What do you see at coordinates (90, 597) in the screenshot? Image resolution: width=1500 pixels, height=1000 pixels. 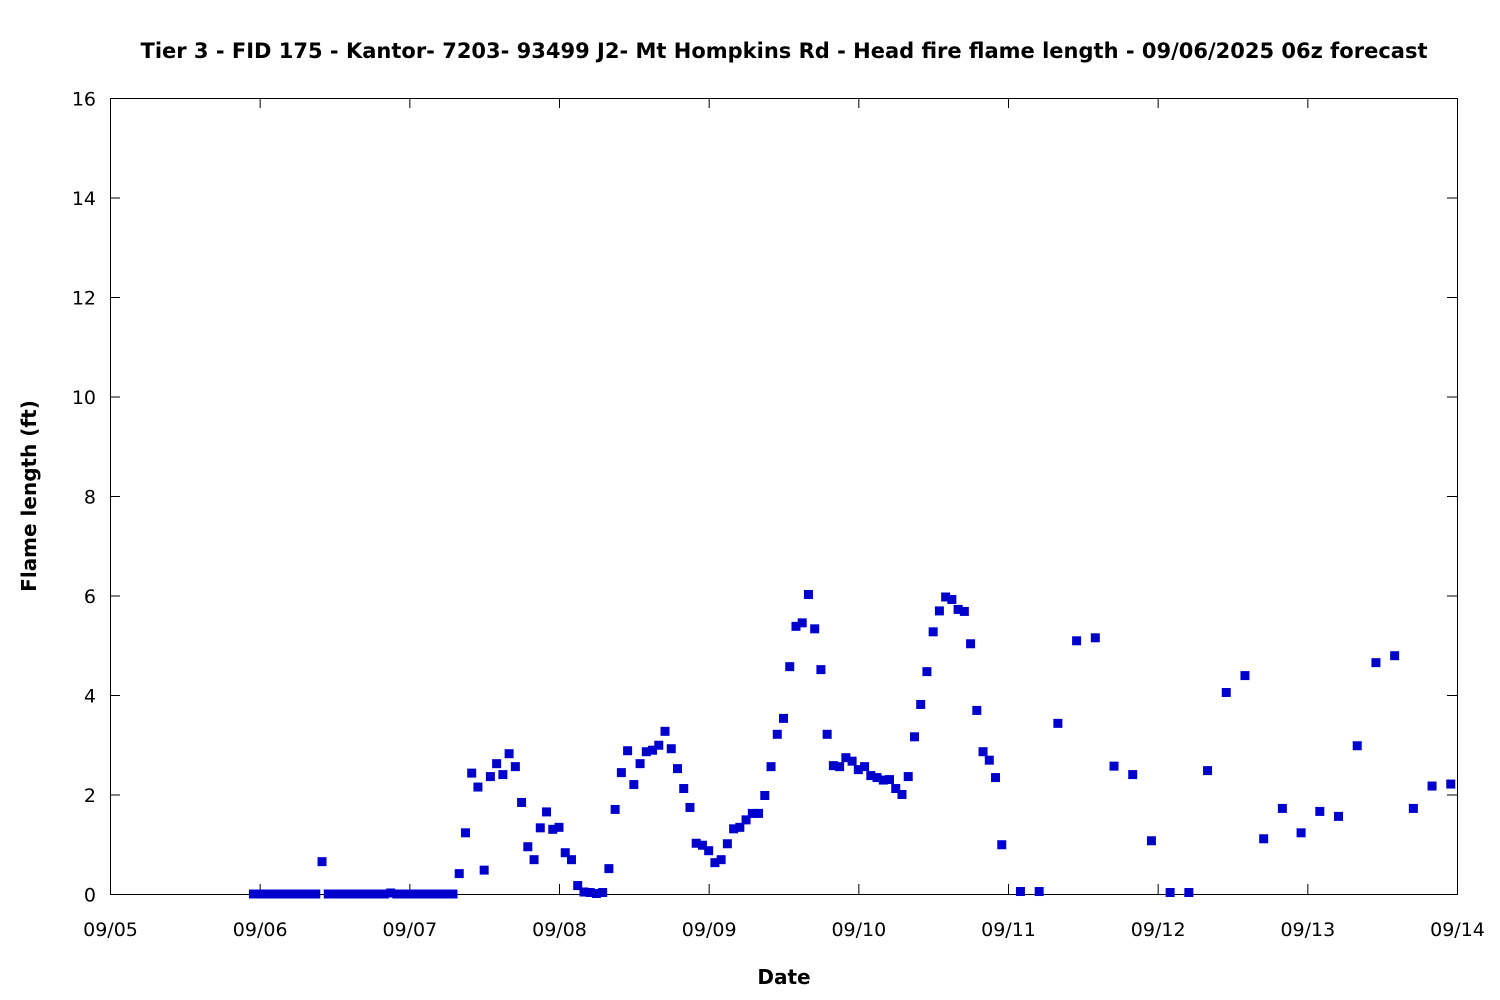 I see `y-tick-label: 6` at bounding box center [90, 597].